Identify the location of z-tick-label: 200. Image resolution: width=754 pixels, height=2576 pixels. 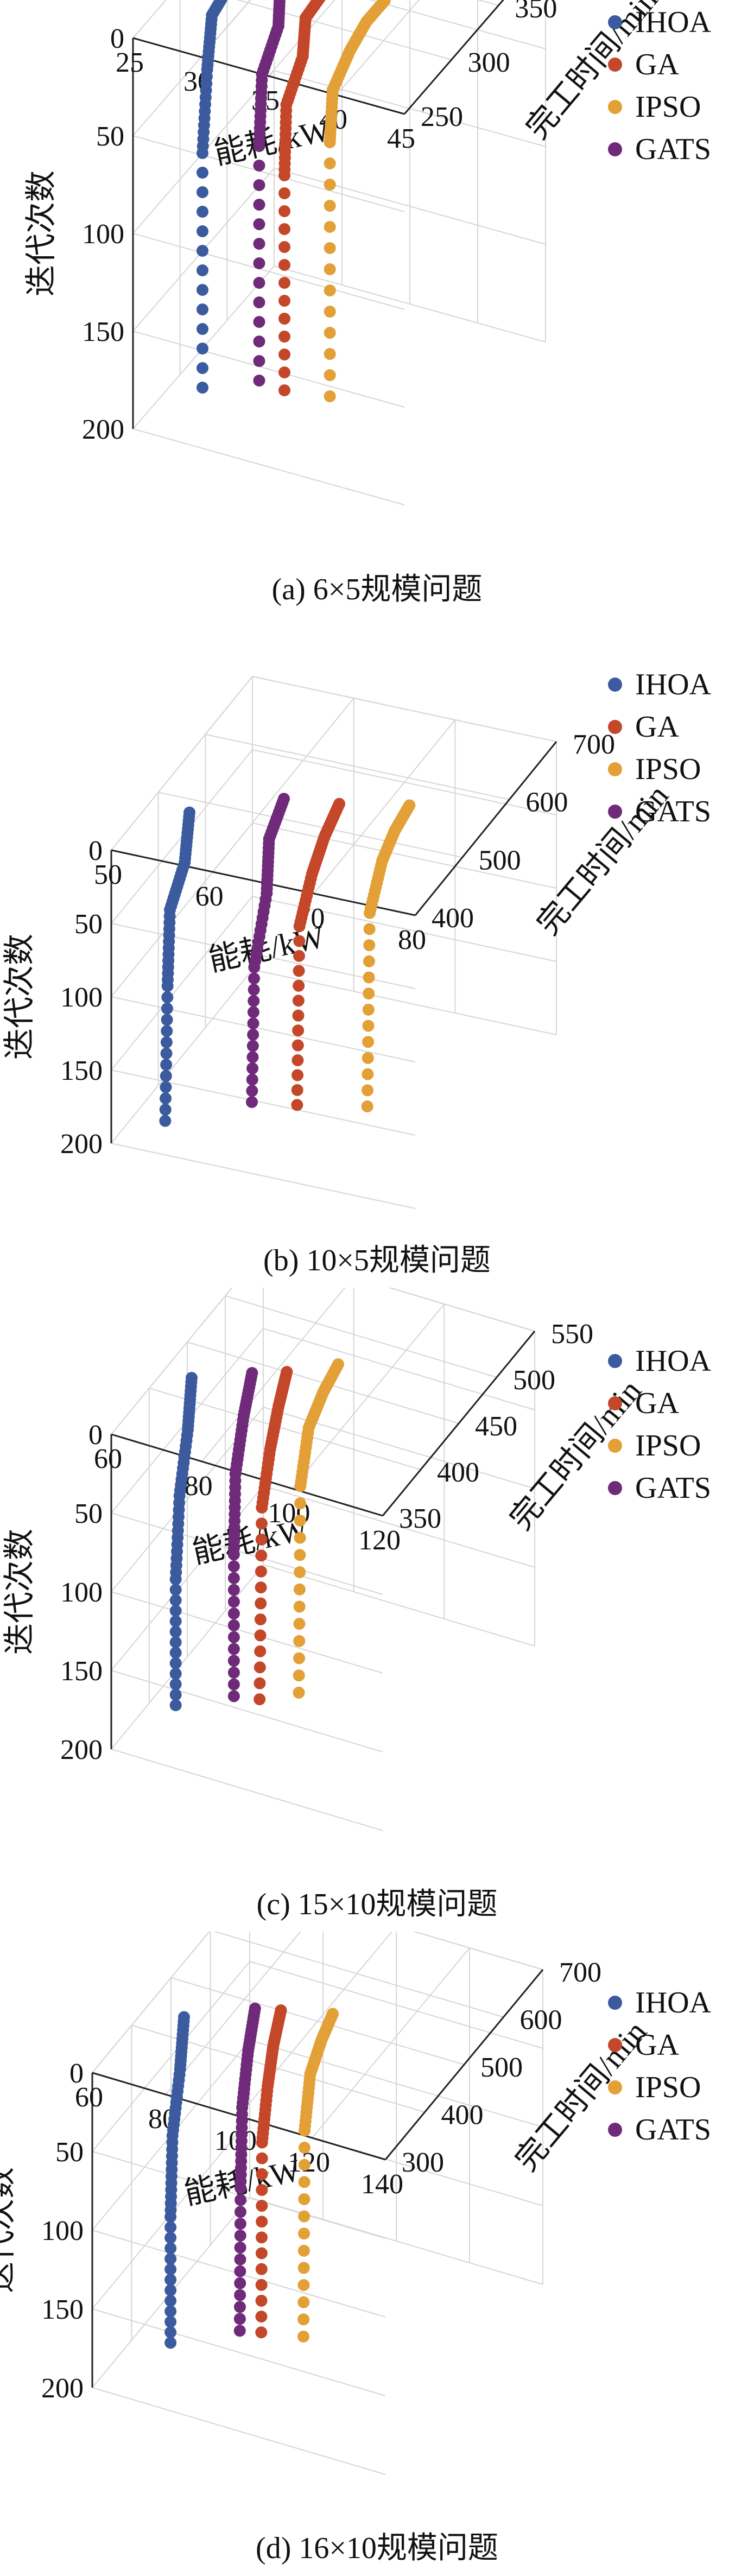
(63, 2388).